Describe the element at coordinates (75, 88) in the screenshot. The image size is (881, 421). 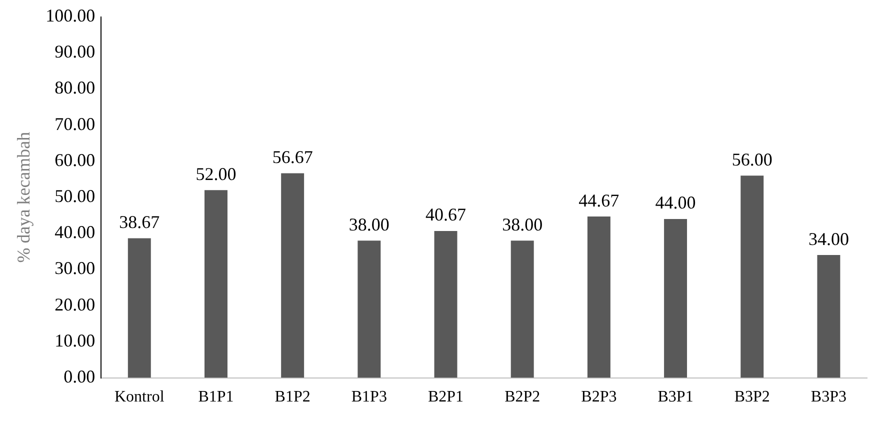
I see `y-tick-label: 80.00` at that location.